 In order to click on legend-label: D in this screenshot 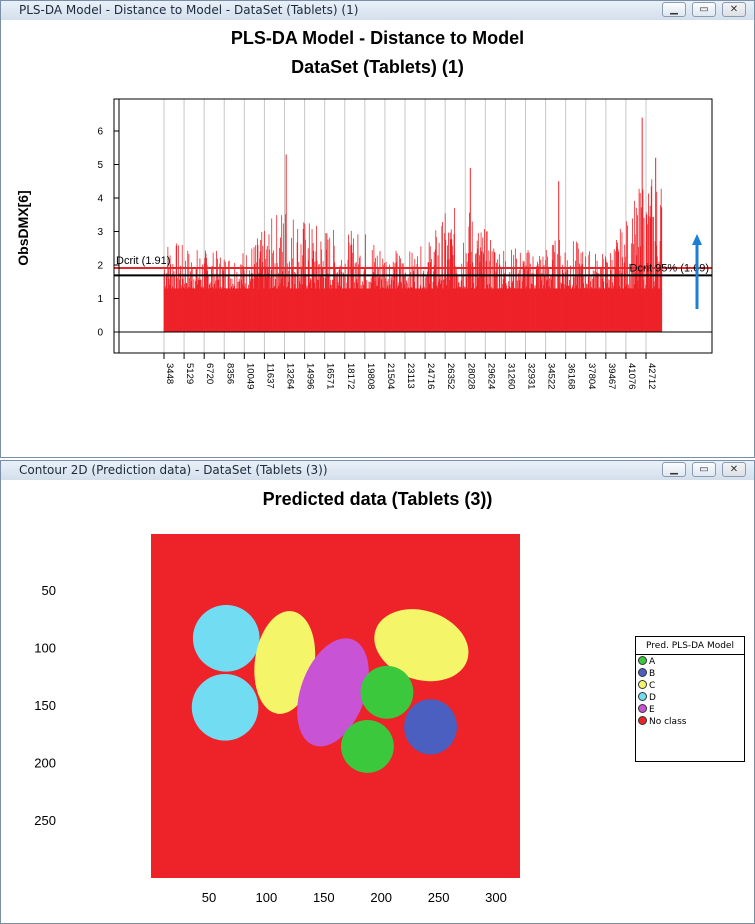, I will do `click(652, 698)`.